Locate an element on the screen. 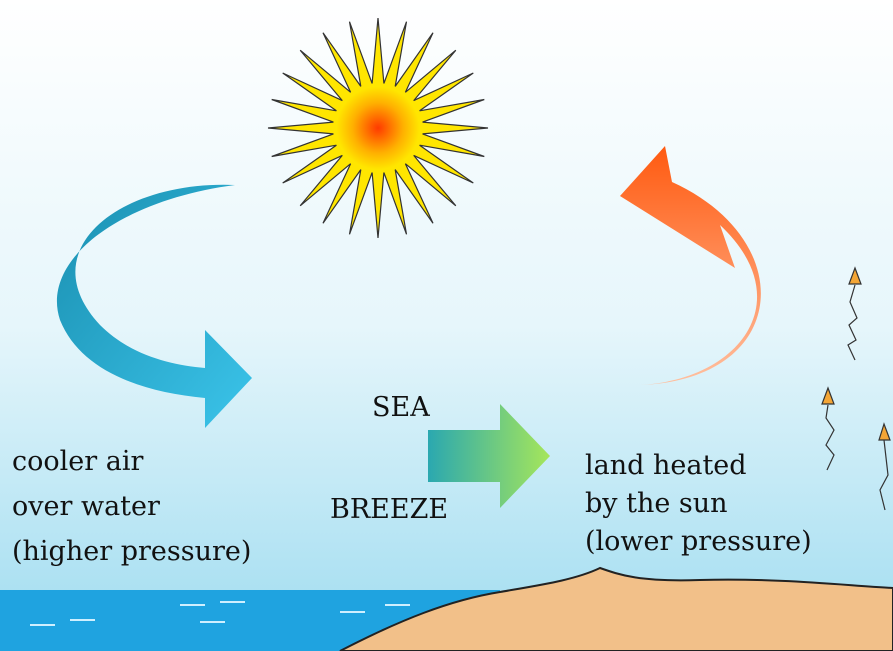 Image resolution: width=893 pixels, height=651 pixels. sea-label: SEA is located at coordinates (401, 407).